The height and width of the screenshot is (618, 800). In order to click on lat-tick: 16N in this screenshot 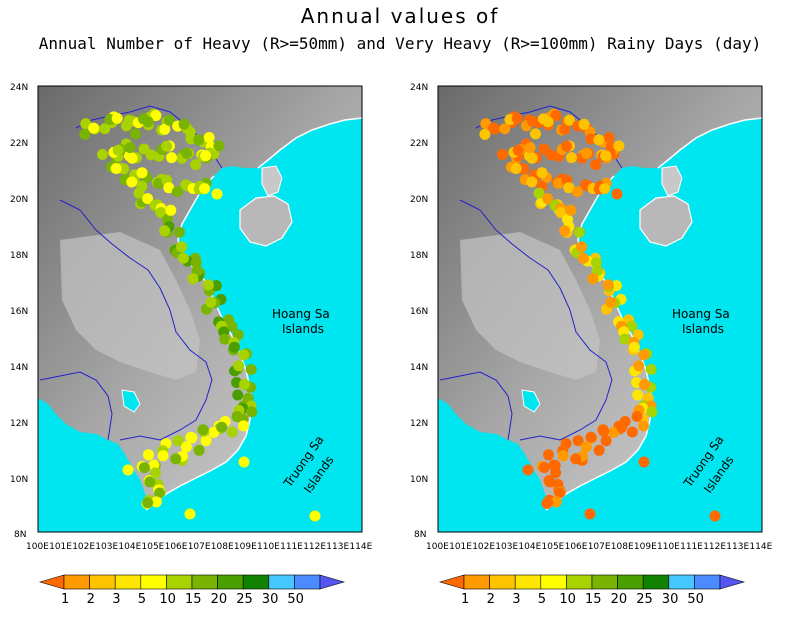, I will do `click(19, 312)`.